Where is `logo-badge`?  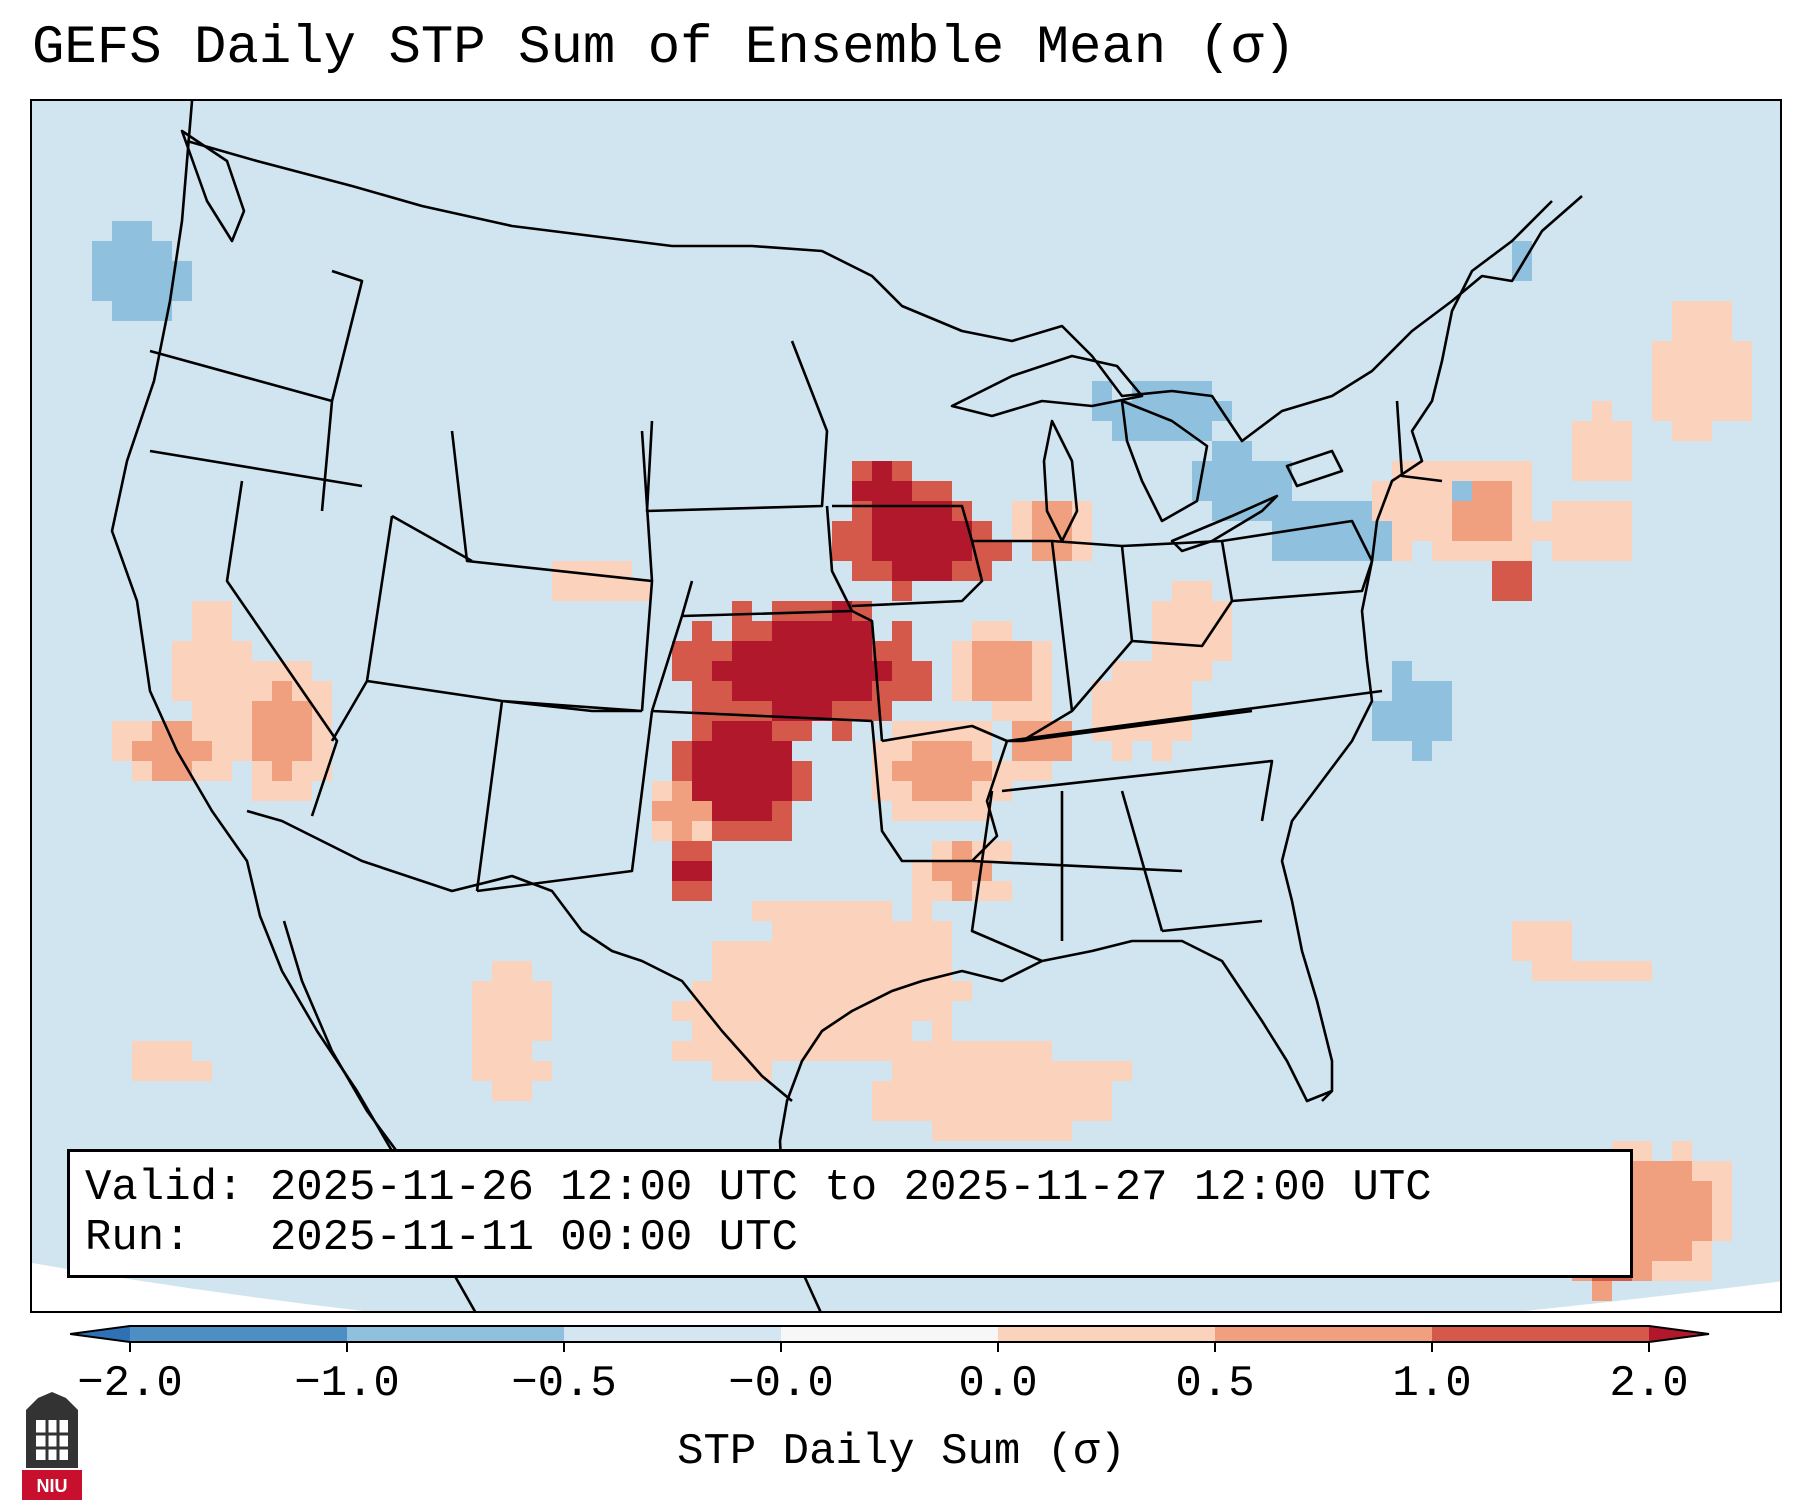
logo-badge is located at coordinates (52, 1485).